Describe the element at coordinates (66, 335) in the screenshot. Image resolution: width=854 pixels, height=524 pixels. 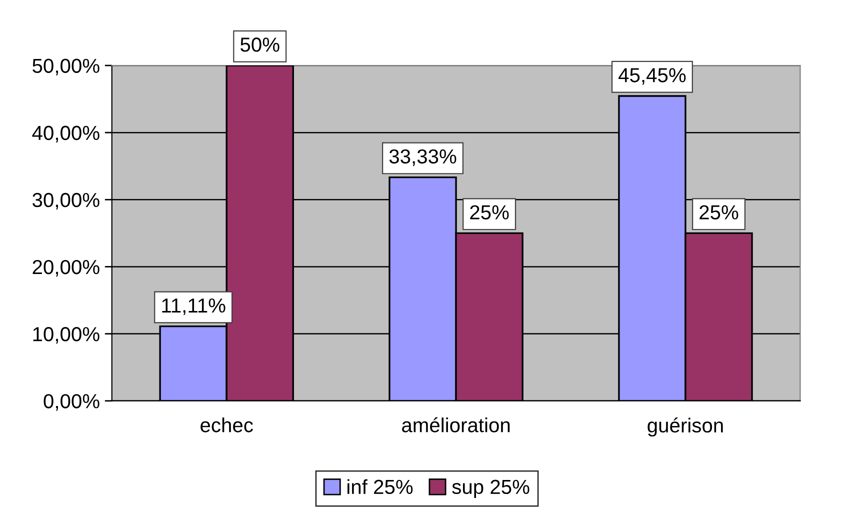
I see `y-tick-label: 10,00%` at that location.